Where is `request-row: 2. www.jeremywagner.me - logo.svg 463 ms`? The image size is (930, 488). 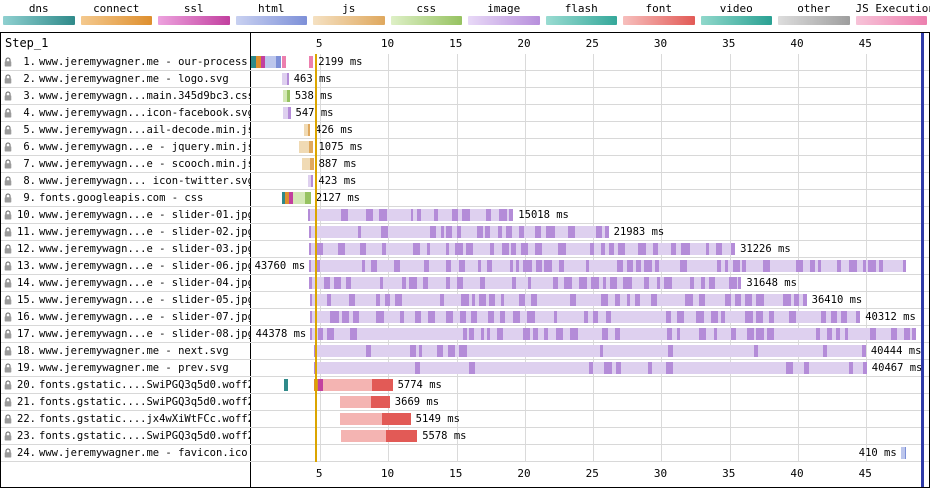
request-row: 2. www.jeremywagner.me - logo.svg 463 ms is located at coordinates (465, 79).